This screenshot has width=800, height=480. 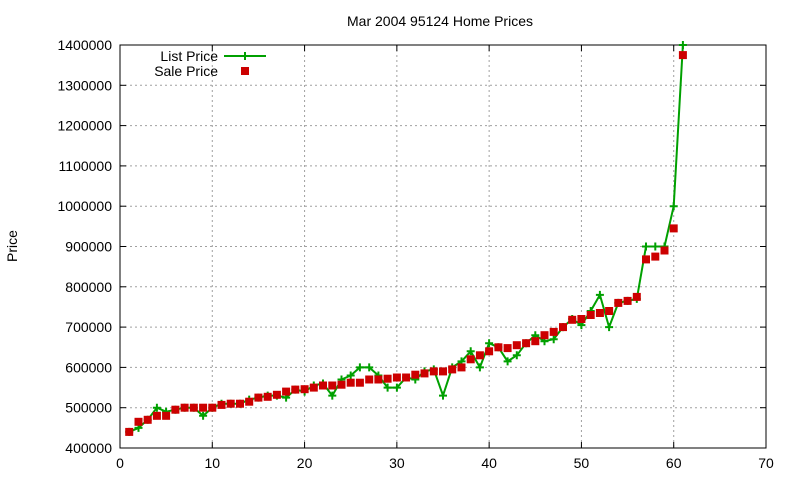 I want to click on y-tick-label: 1100000, so click(x=86, y=166).